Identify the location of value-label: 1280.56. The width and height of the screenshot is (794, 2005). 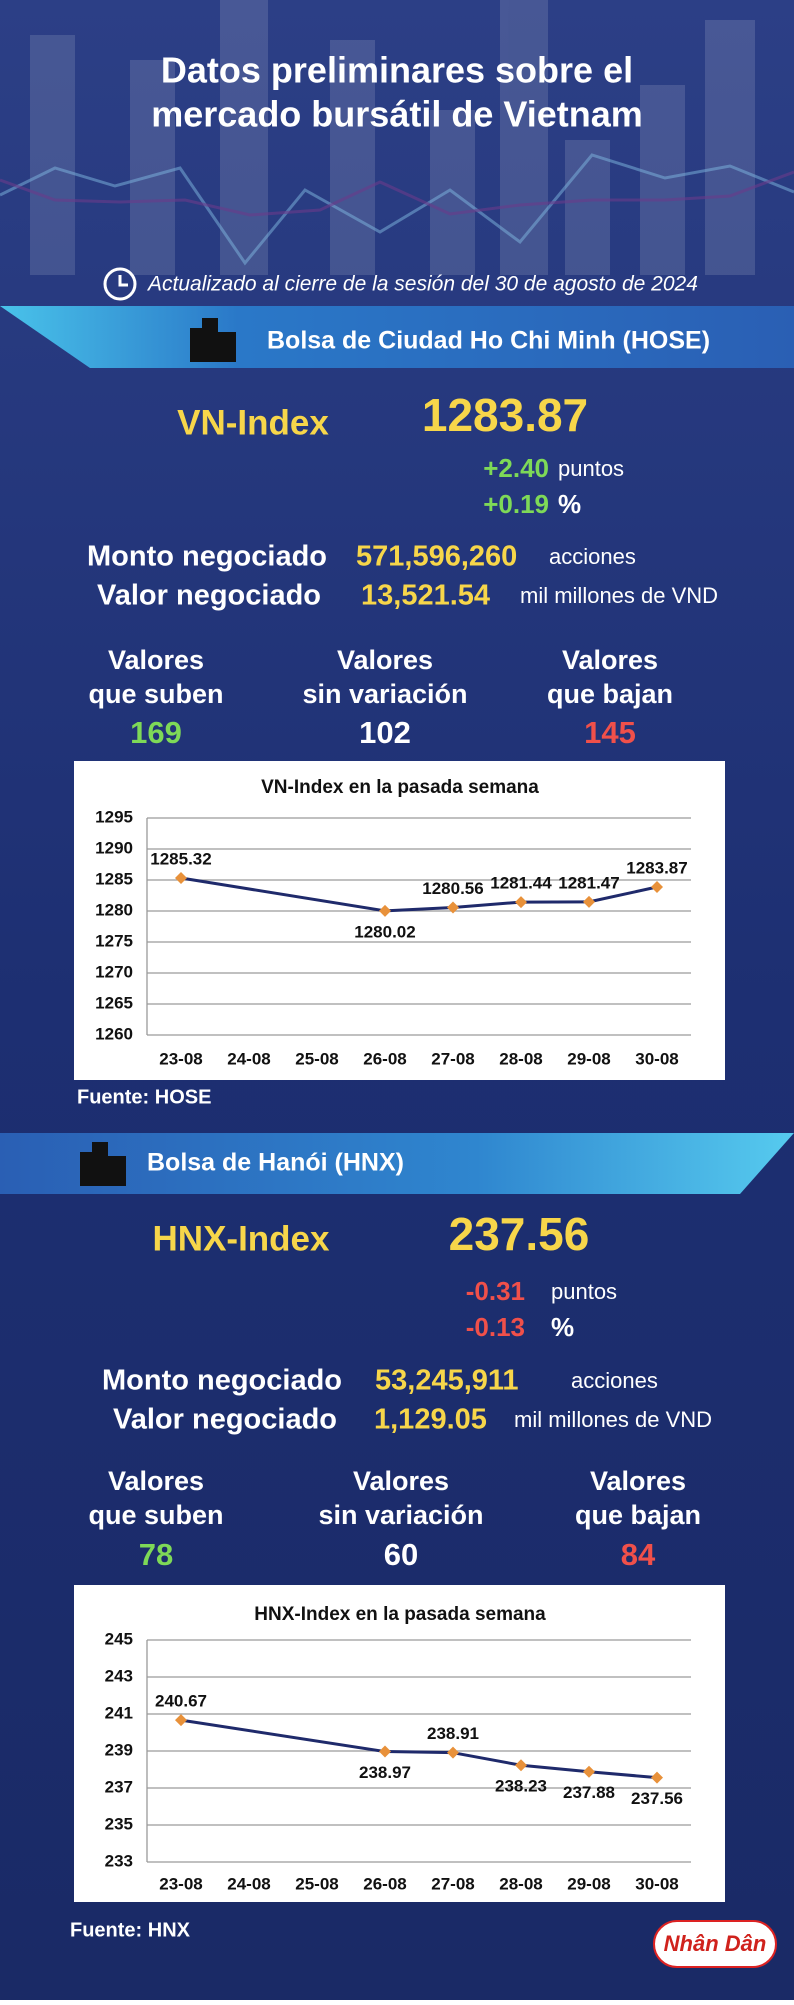
(452, 888).